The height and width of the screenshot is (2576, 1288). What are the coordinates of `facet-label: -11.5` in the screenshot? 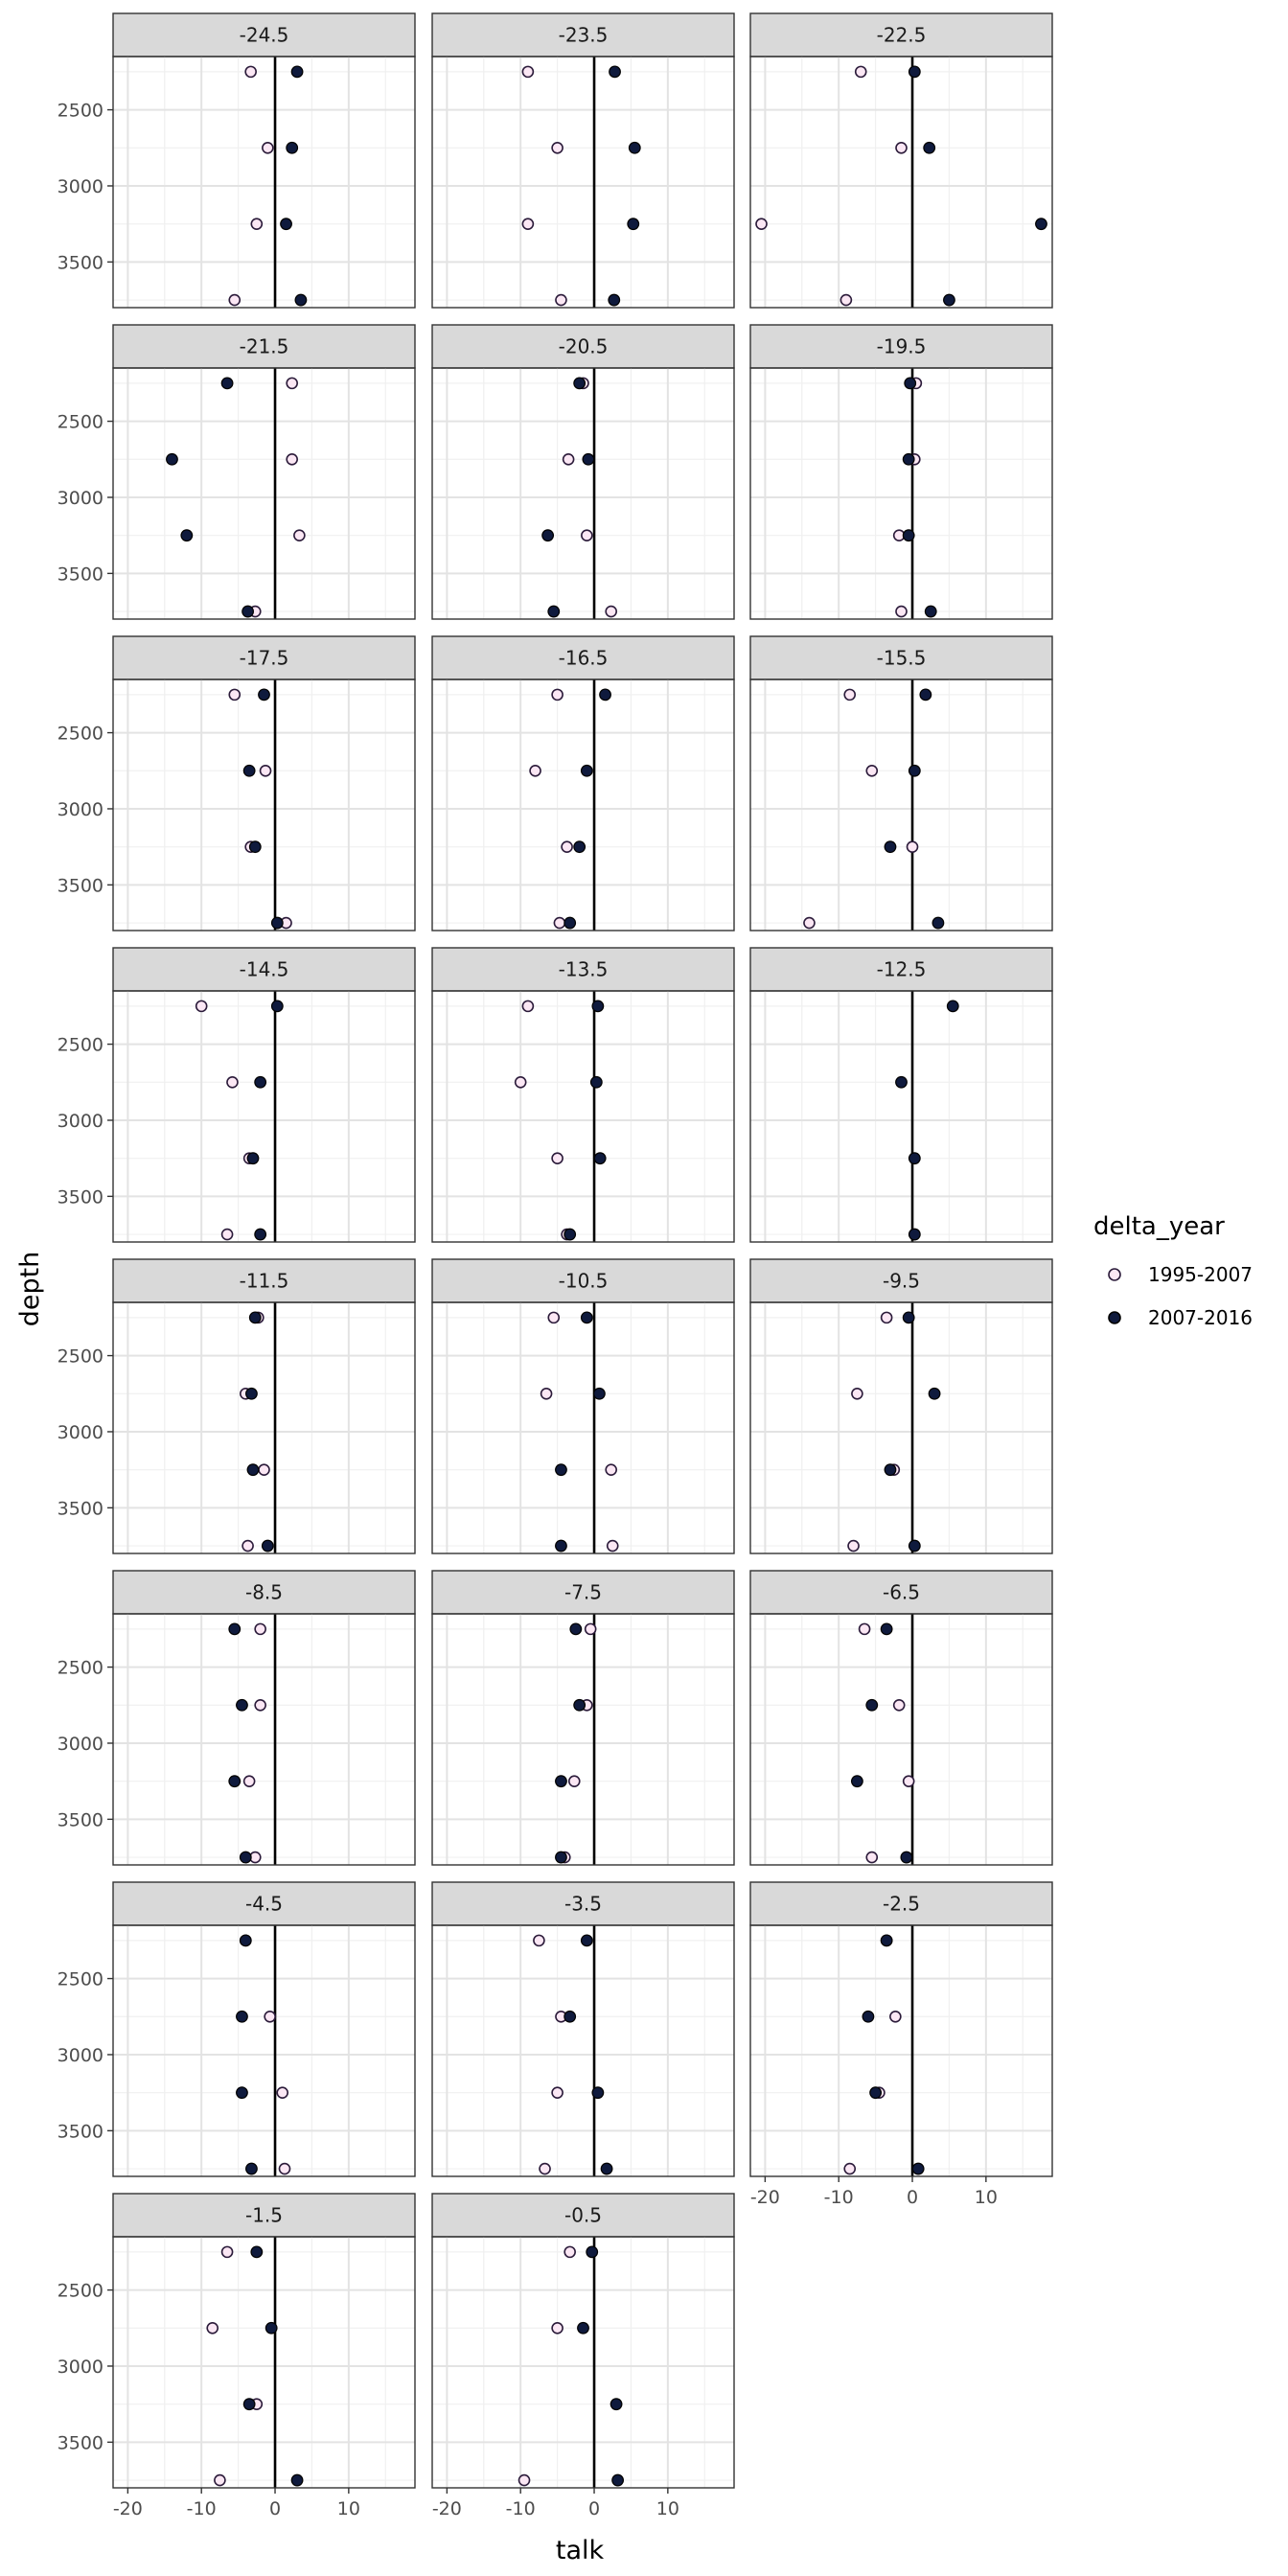 It's located at (264, 1281).